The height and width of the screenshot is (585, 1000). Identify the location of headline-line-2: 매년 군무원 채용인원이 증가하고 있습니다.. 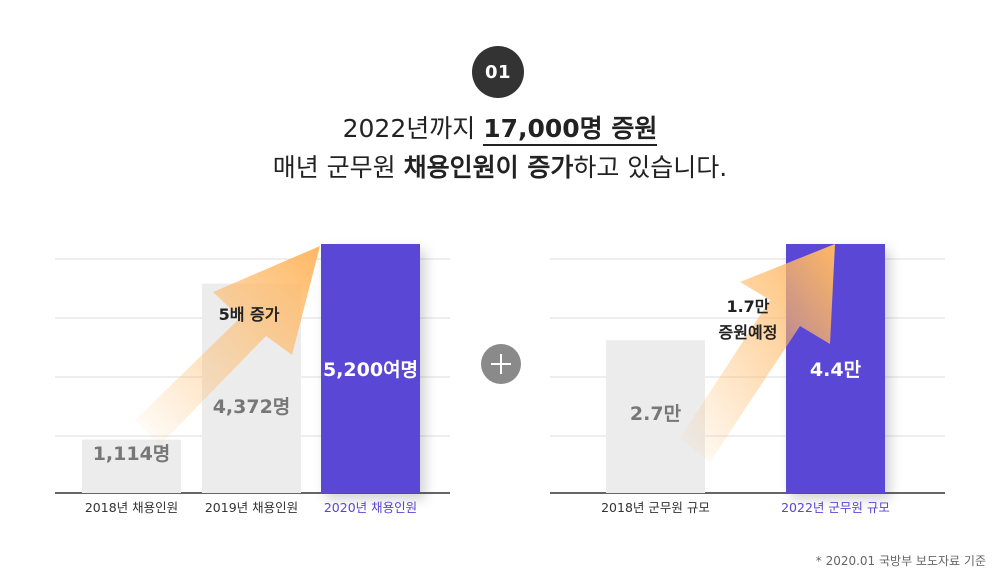
(500, 168).